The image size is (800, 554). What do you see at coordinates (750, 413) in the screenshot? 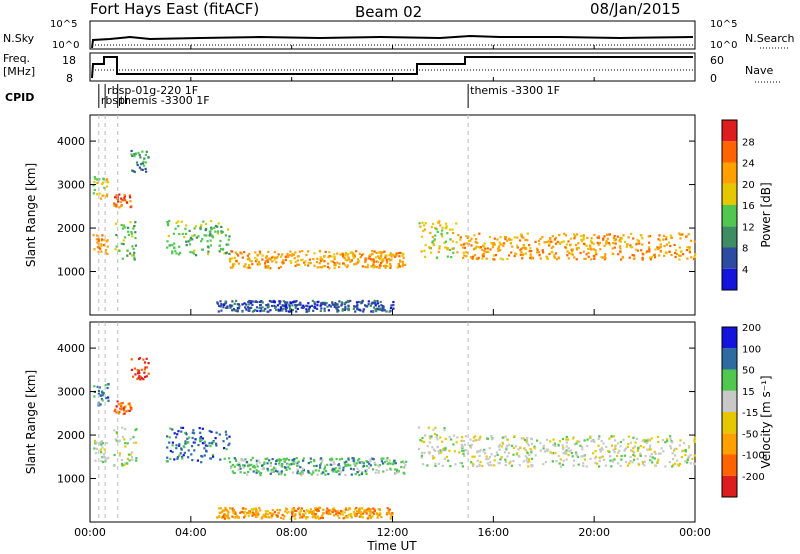
I see `velocity-colorbar-tick: -15` at bounding box center [750, 413].